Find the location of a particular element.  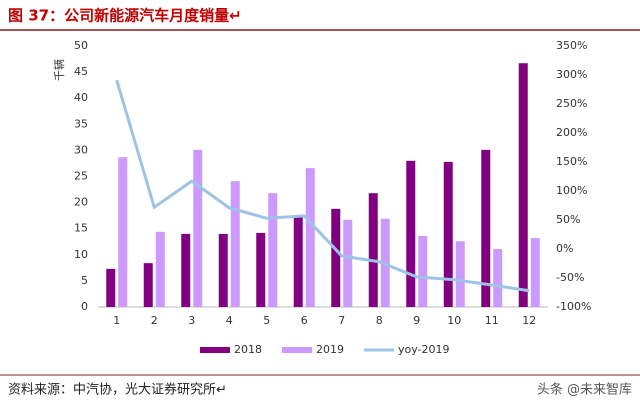

y-tick-label: 50 is located at coordinates (81, 45).